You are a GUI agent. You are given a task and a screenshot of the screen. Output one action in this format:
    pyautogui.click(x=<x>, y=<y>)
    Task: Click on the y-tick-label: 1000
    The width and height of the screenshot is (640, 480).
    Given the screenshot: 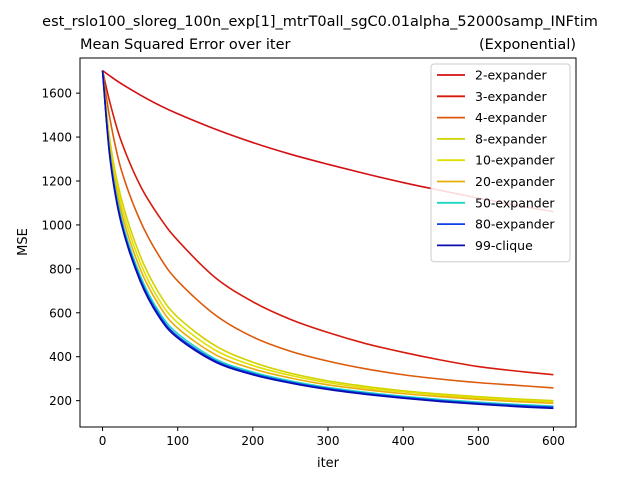 What is the action you would take?
    pyautogui.click(x=56, y=225)
    